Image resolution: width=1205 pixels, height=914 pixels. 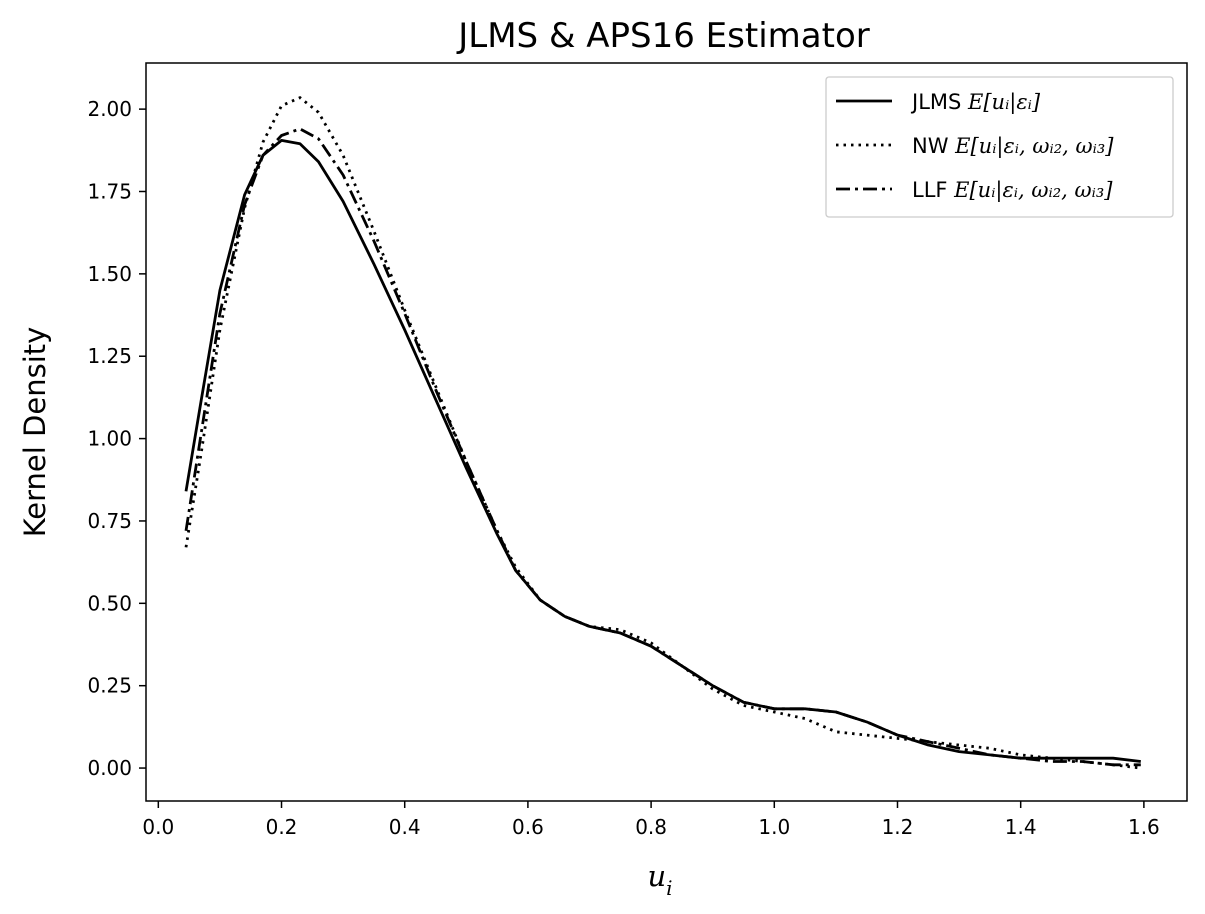 What do you see at coordinates (109, 439) in the screenshot?
I see `y-tick-label-4: 1.00` at bounding box center [109, 439].